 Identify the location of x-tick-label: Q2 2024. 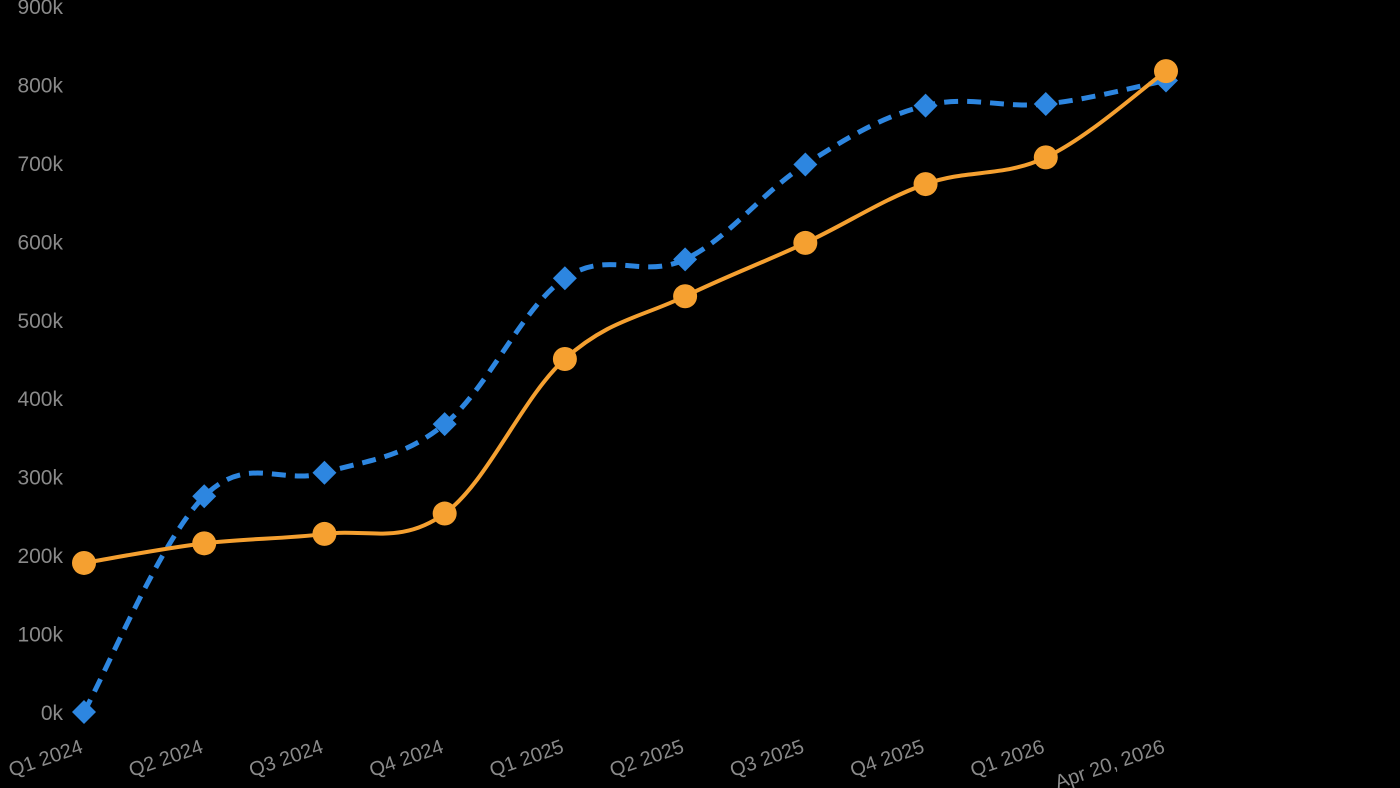
(166, 759).